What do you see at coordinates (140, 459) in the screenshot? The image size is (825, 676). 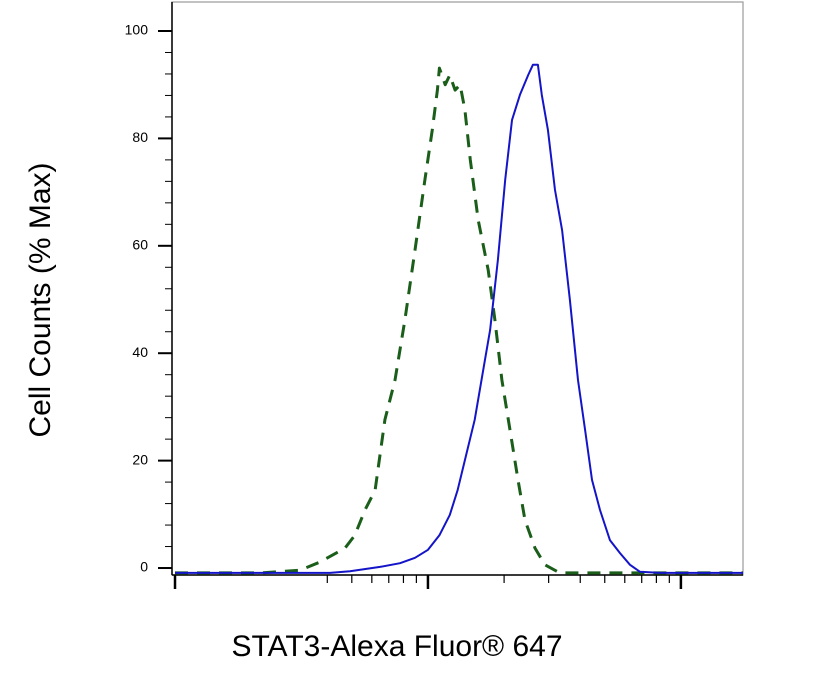 I see `y-tick-label: 20` at bounding box center [140, 459].